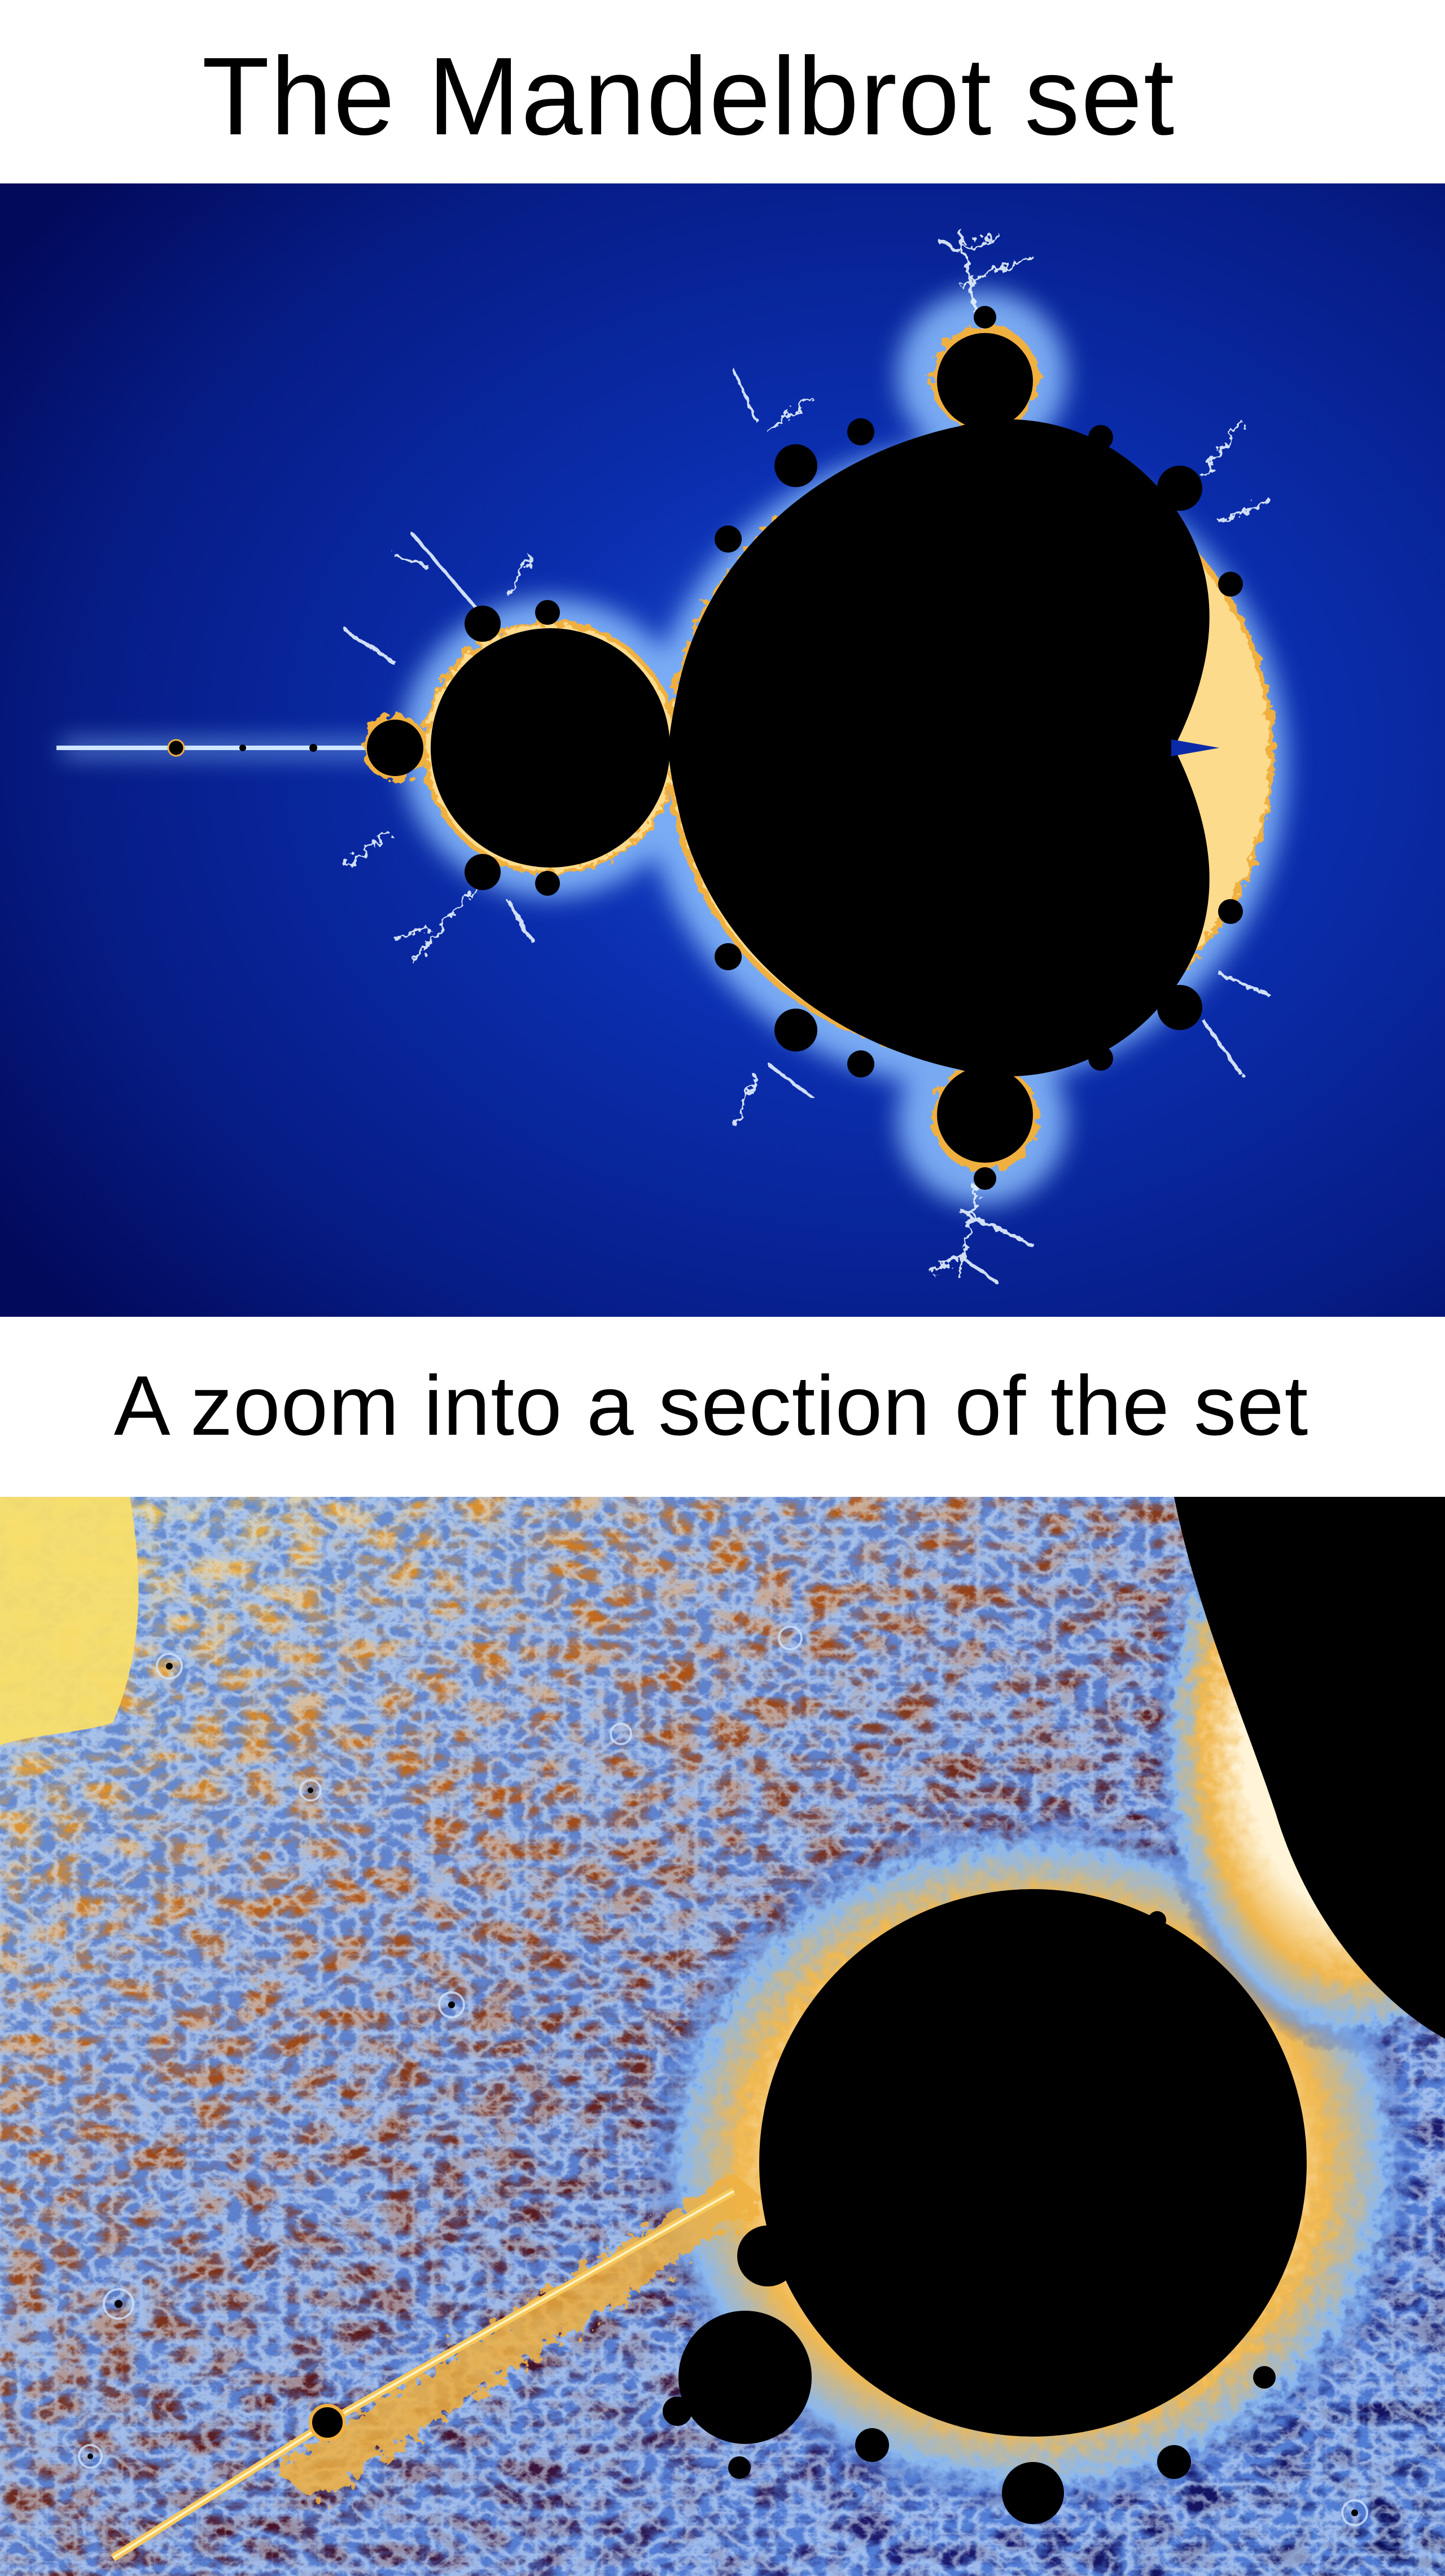  I want to click on zoom-caption: A zoom into a section of the set, so click(711, 1405).